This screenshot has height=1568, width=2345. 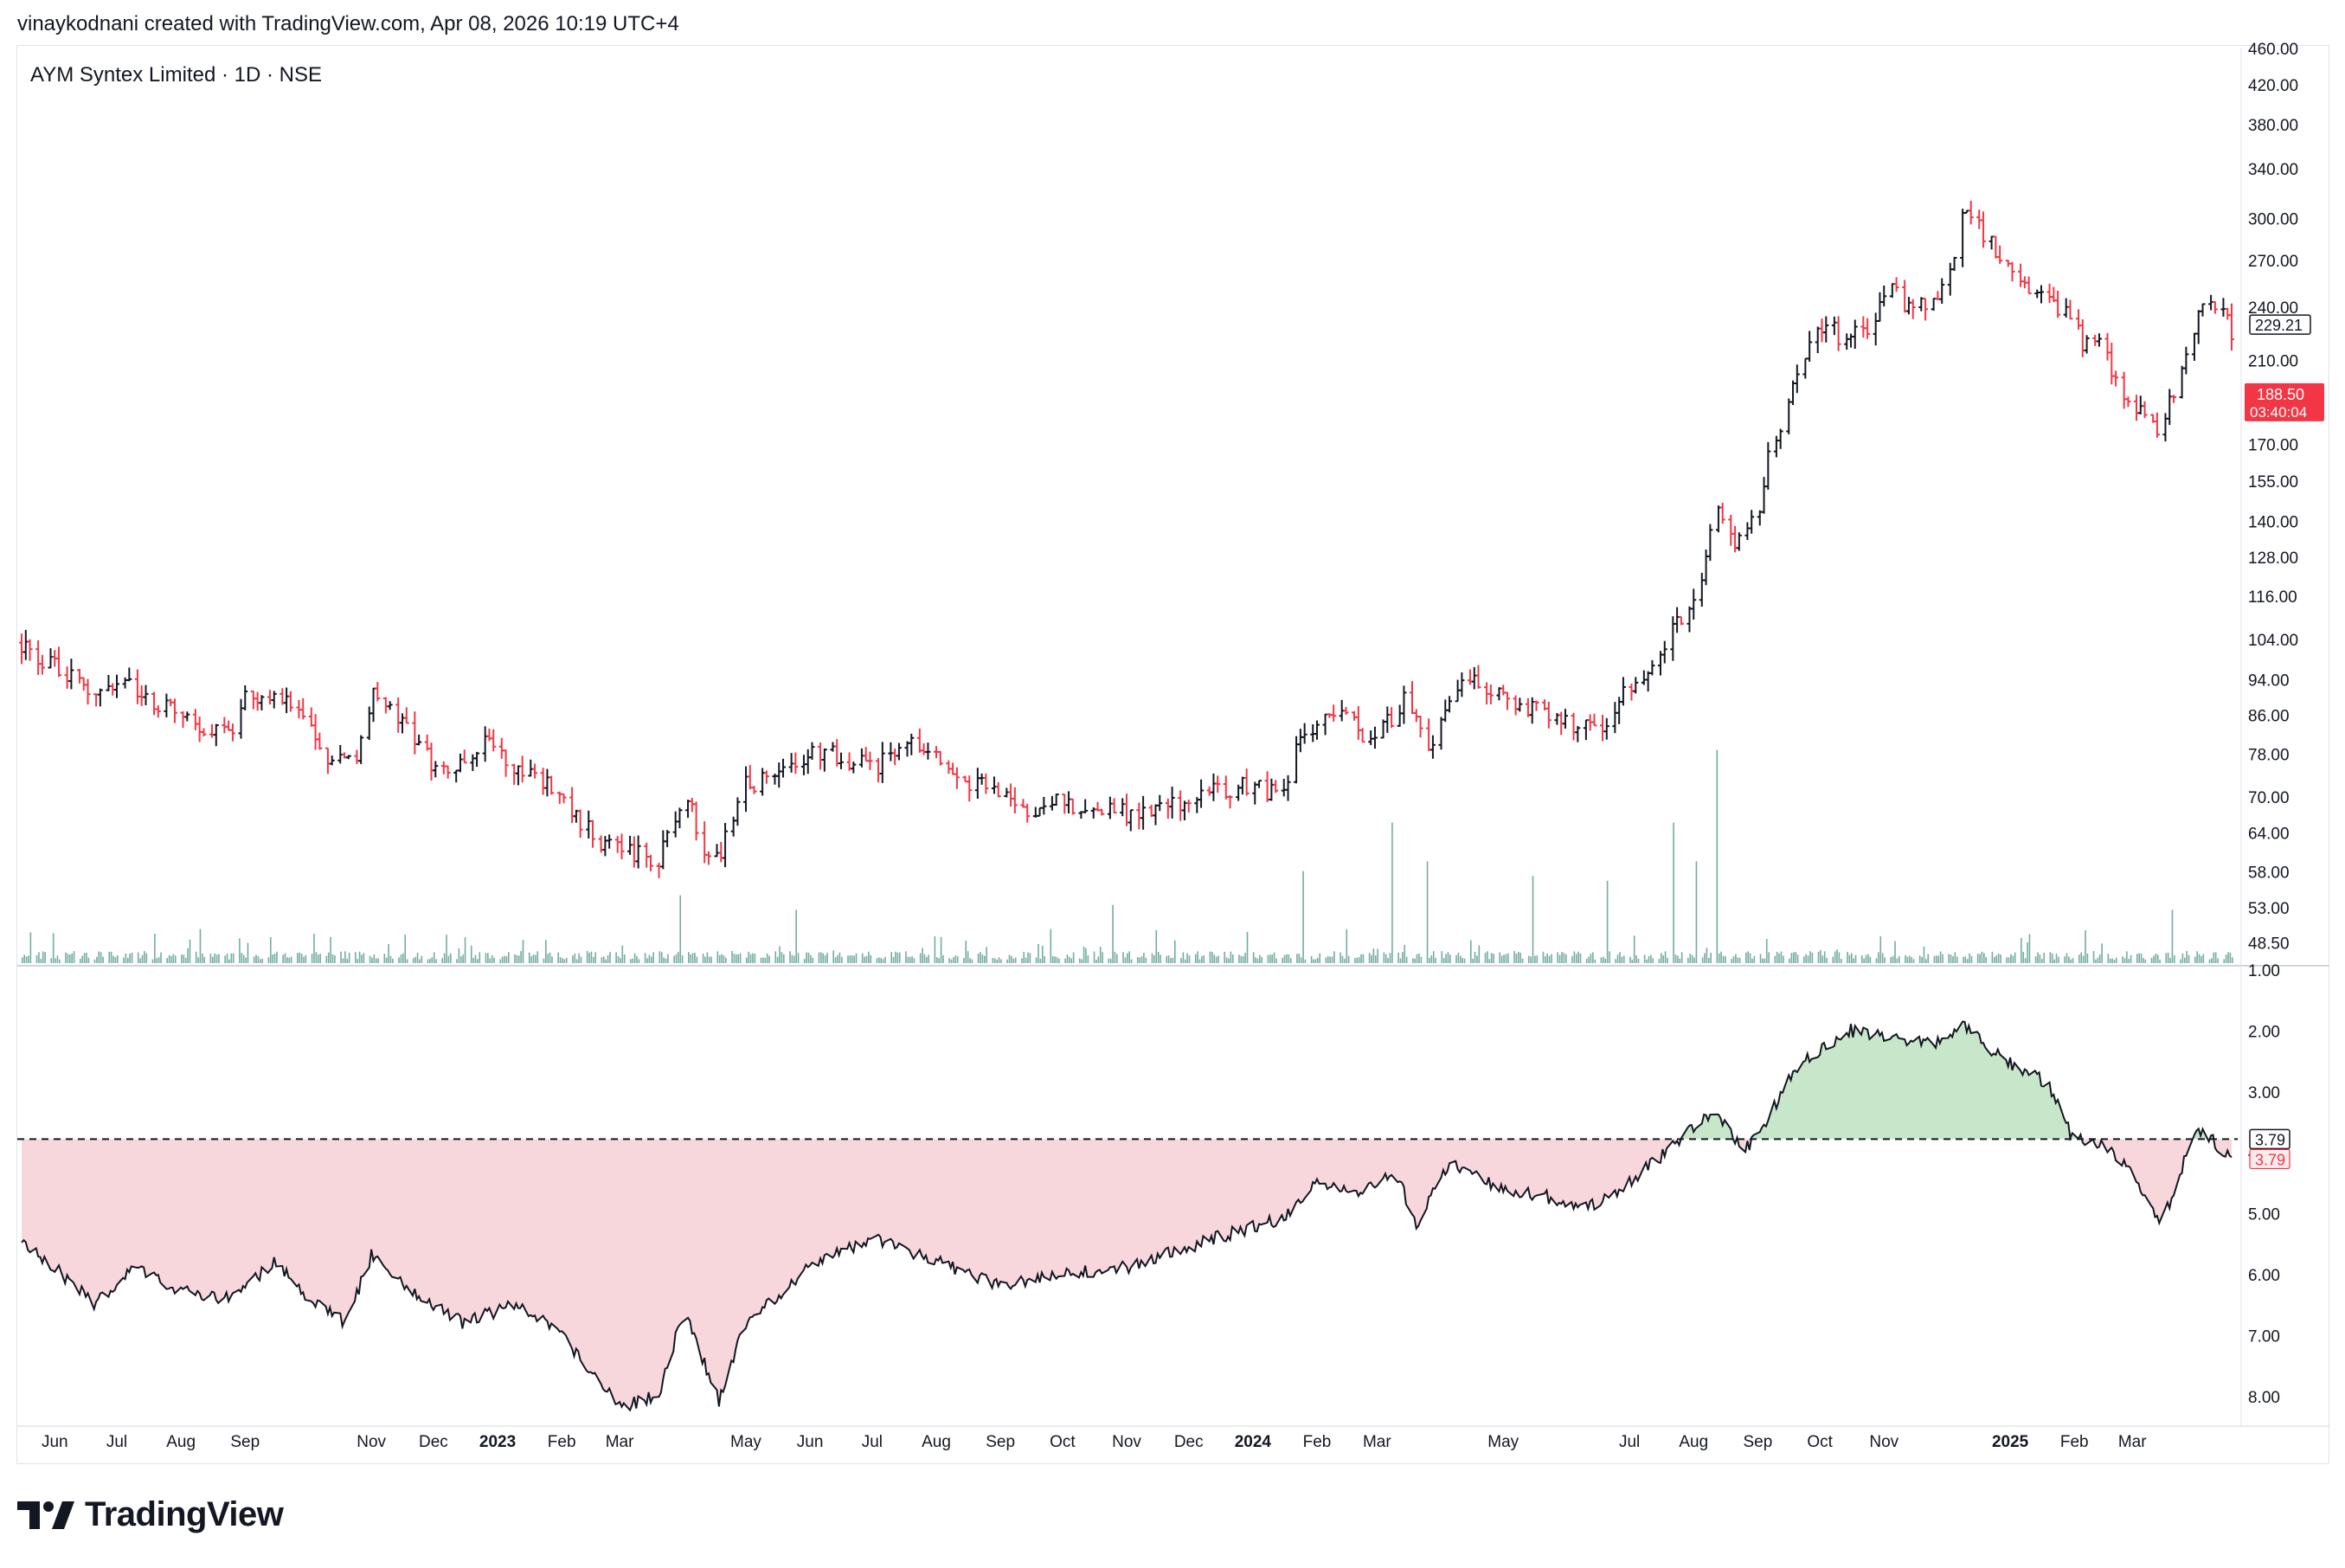 I want to click on price-tick-label: 140.00, so click(x=2273, y=523).